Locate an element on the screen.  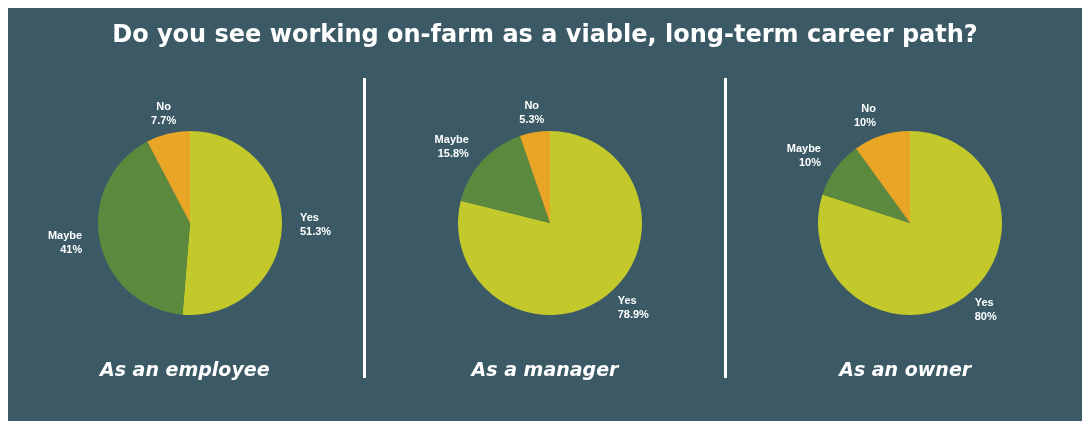
text: As an employee is located at coordinates (184, 369).